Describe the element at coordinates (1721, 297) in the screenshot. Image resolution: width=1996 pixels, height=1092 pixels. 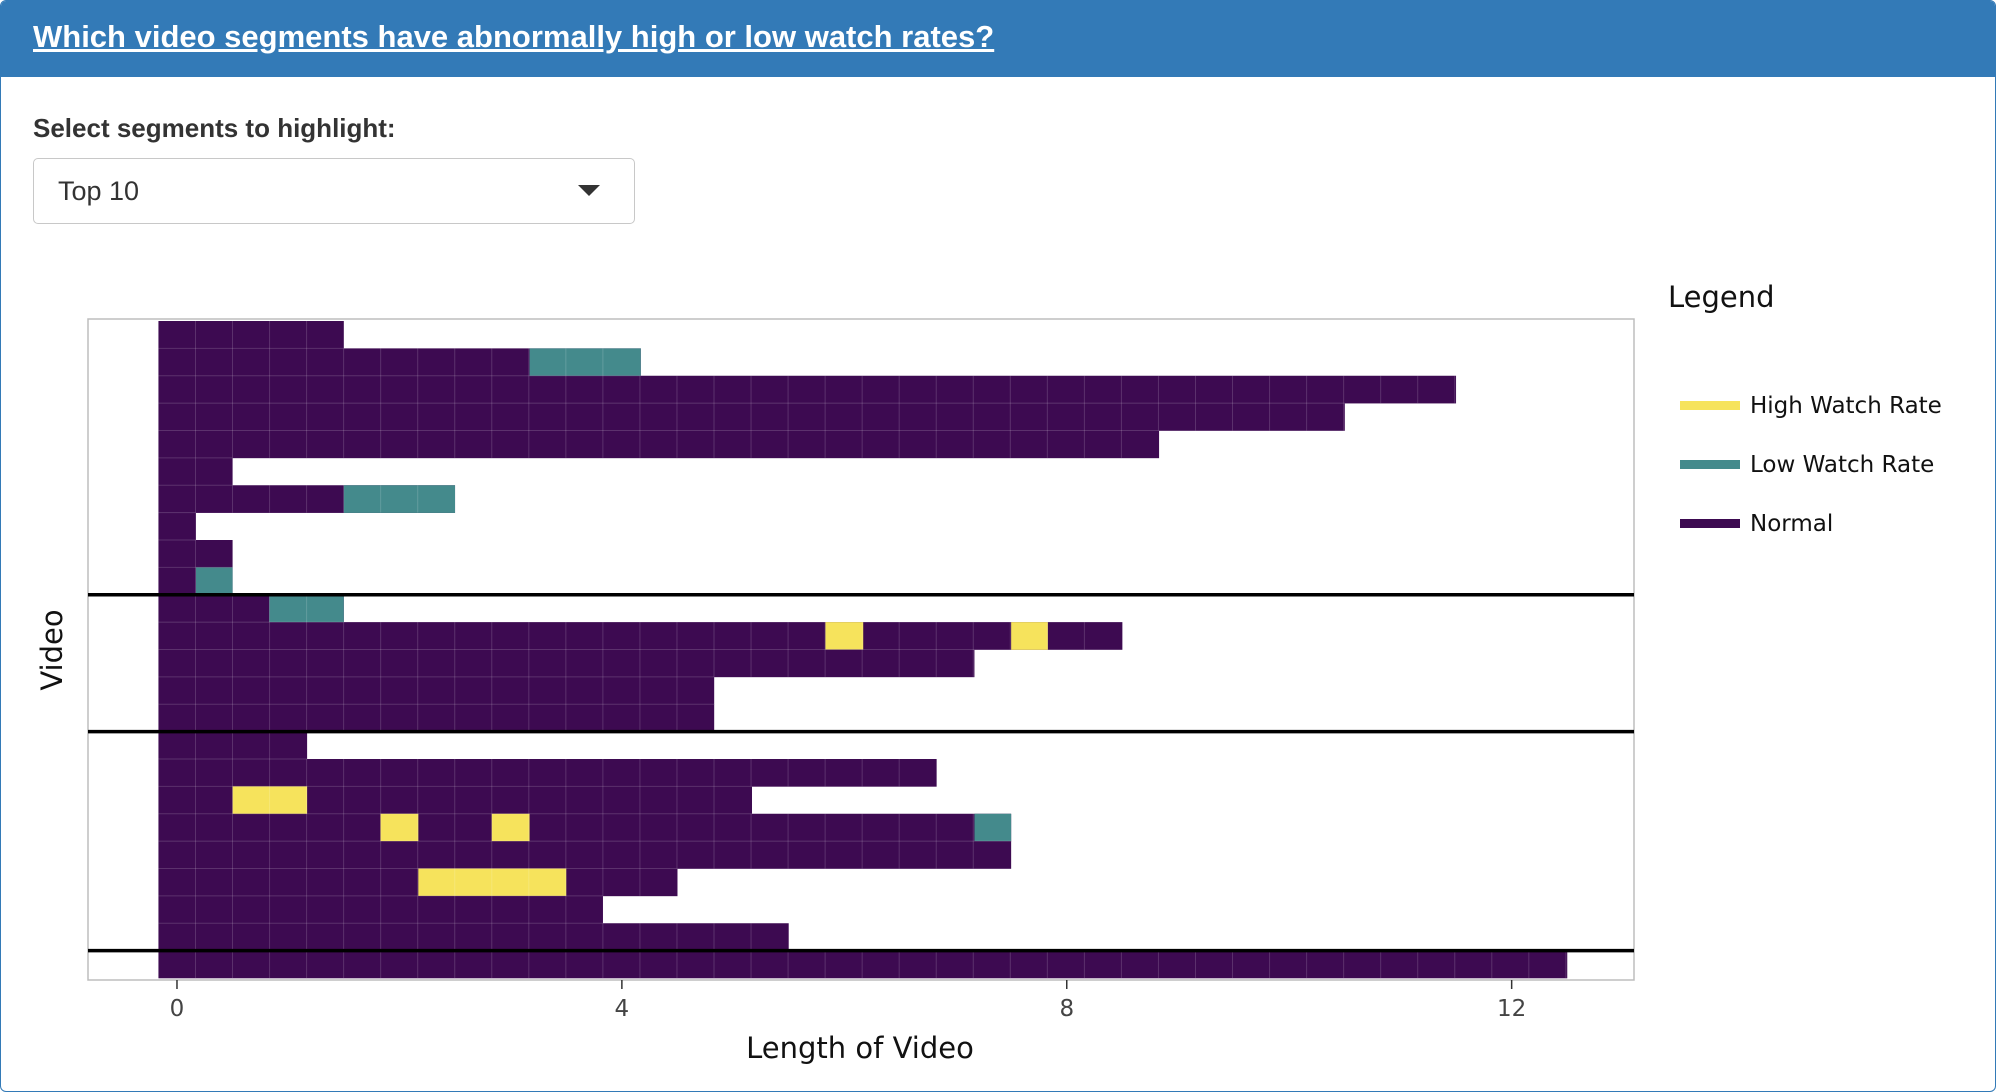
I see `legend-title: Legend` at that location.